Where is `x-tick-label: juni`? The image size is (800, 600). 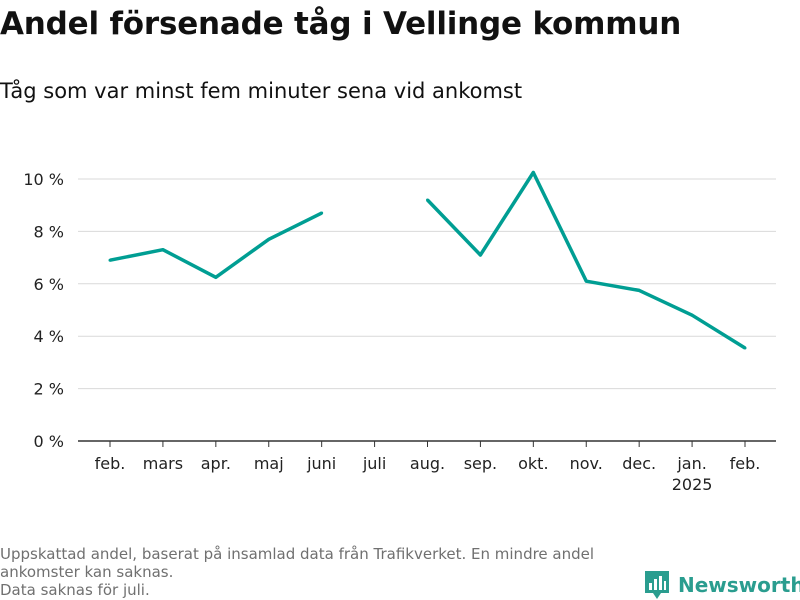 x-tick-label: juni is located at coordinates (321, 463).